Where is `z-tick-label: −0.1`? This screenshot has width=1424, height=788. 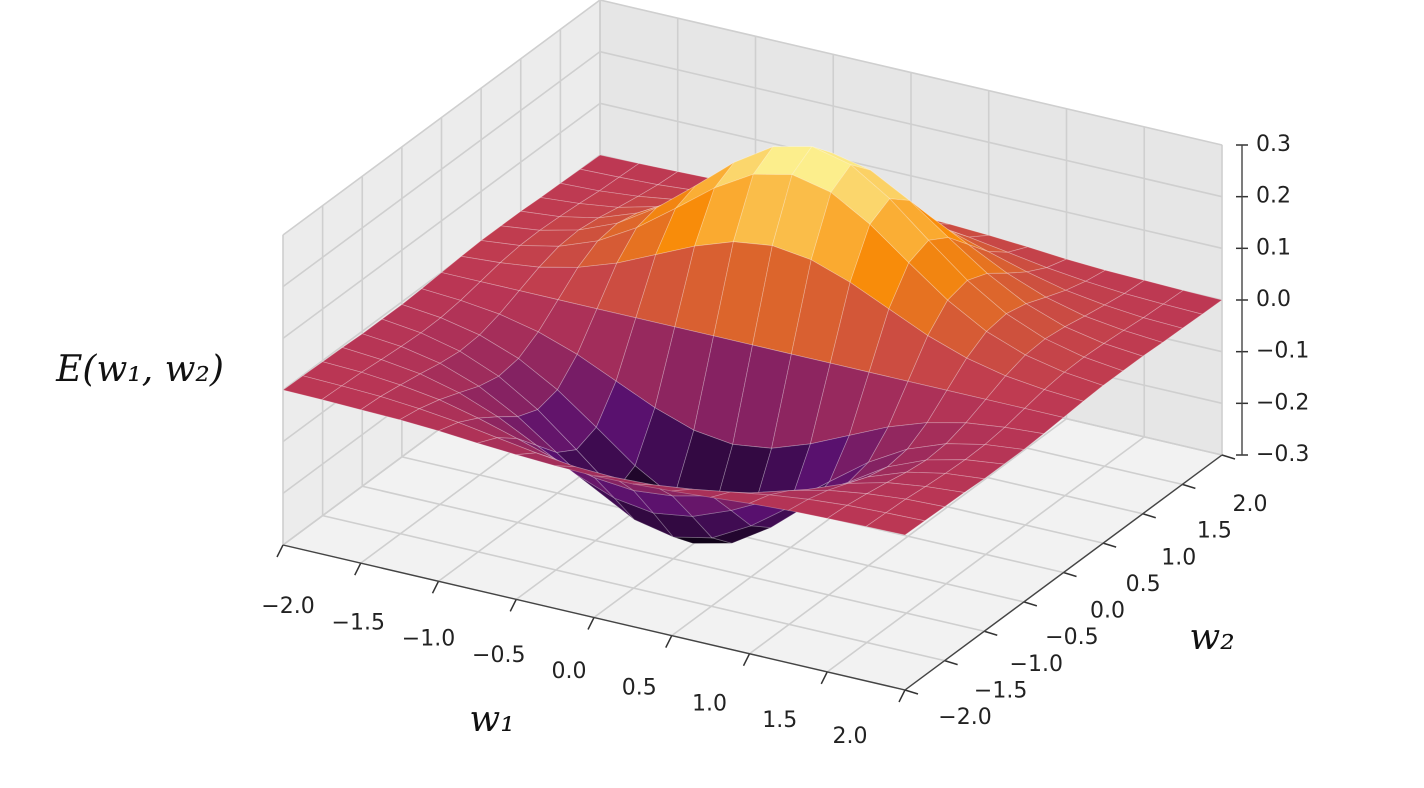 z-tick-label: −0.1 is located at coordinates (1282, 351).